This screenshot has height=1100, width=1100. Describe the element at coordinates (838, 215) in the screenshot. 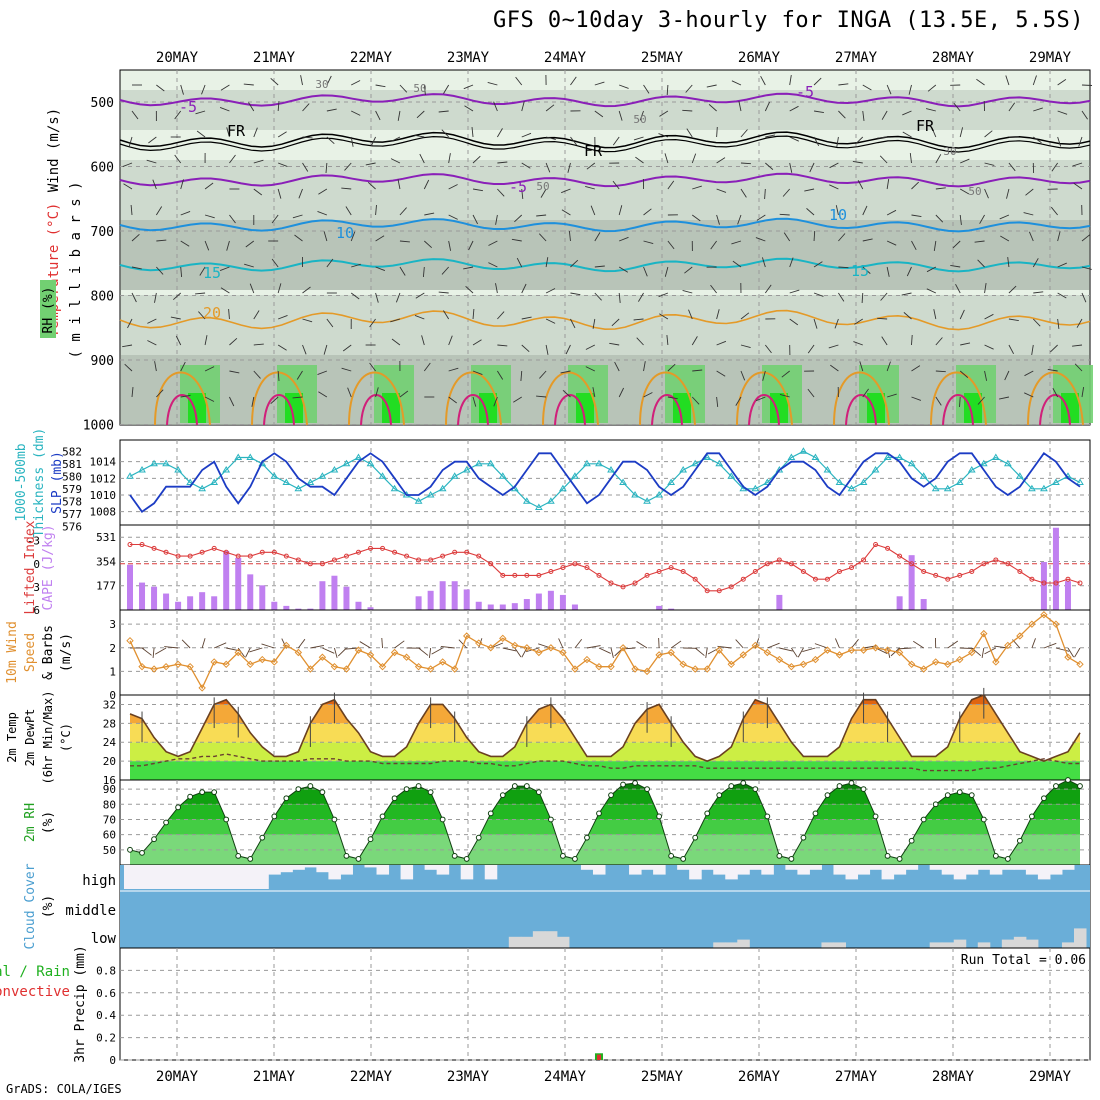

I see `contour-label: 10` at that location.